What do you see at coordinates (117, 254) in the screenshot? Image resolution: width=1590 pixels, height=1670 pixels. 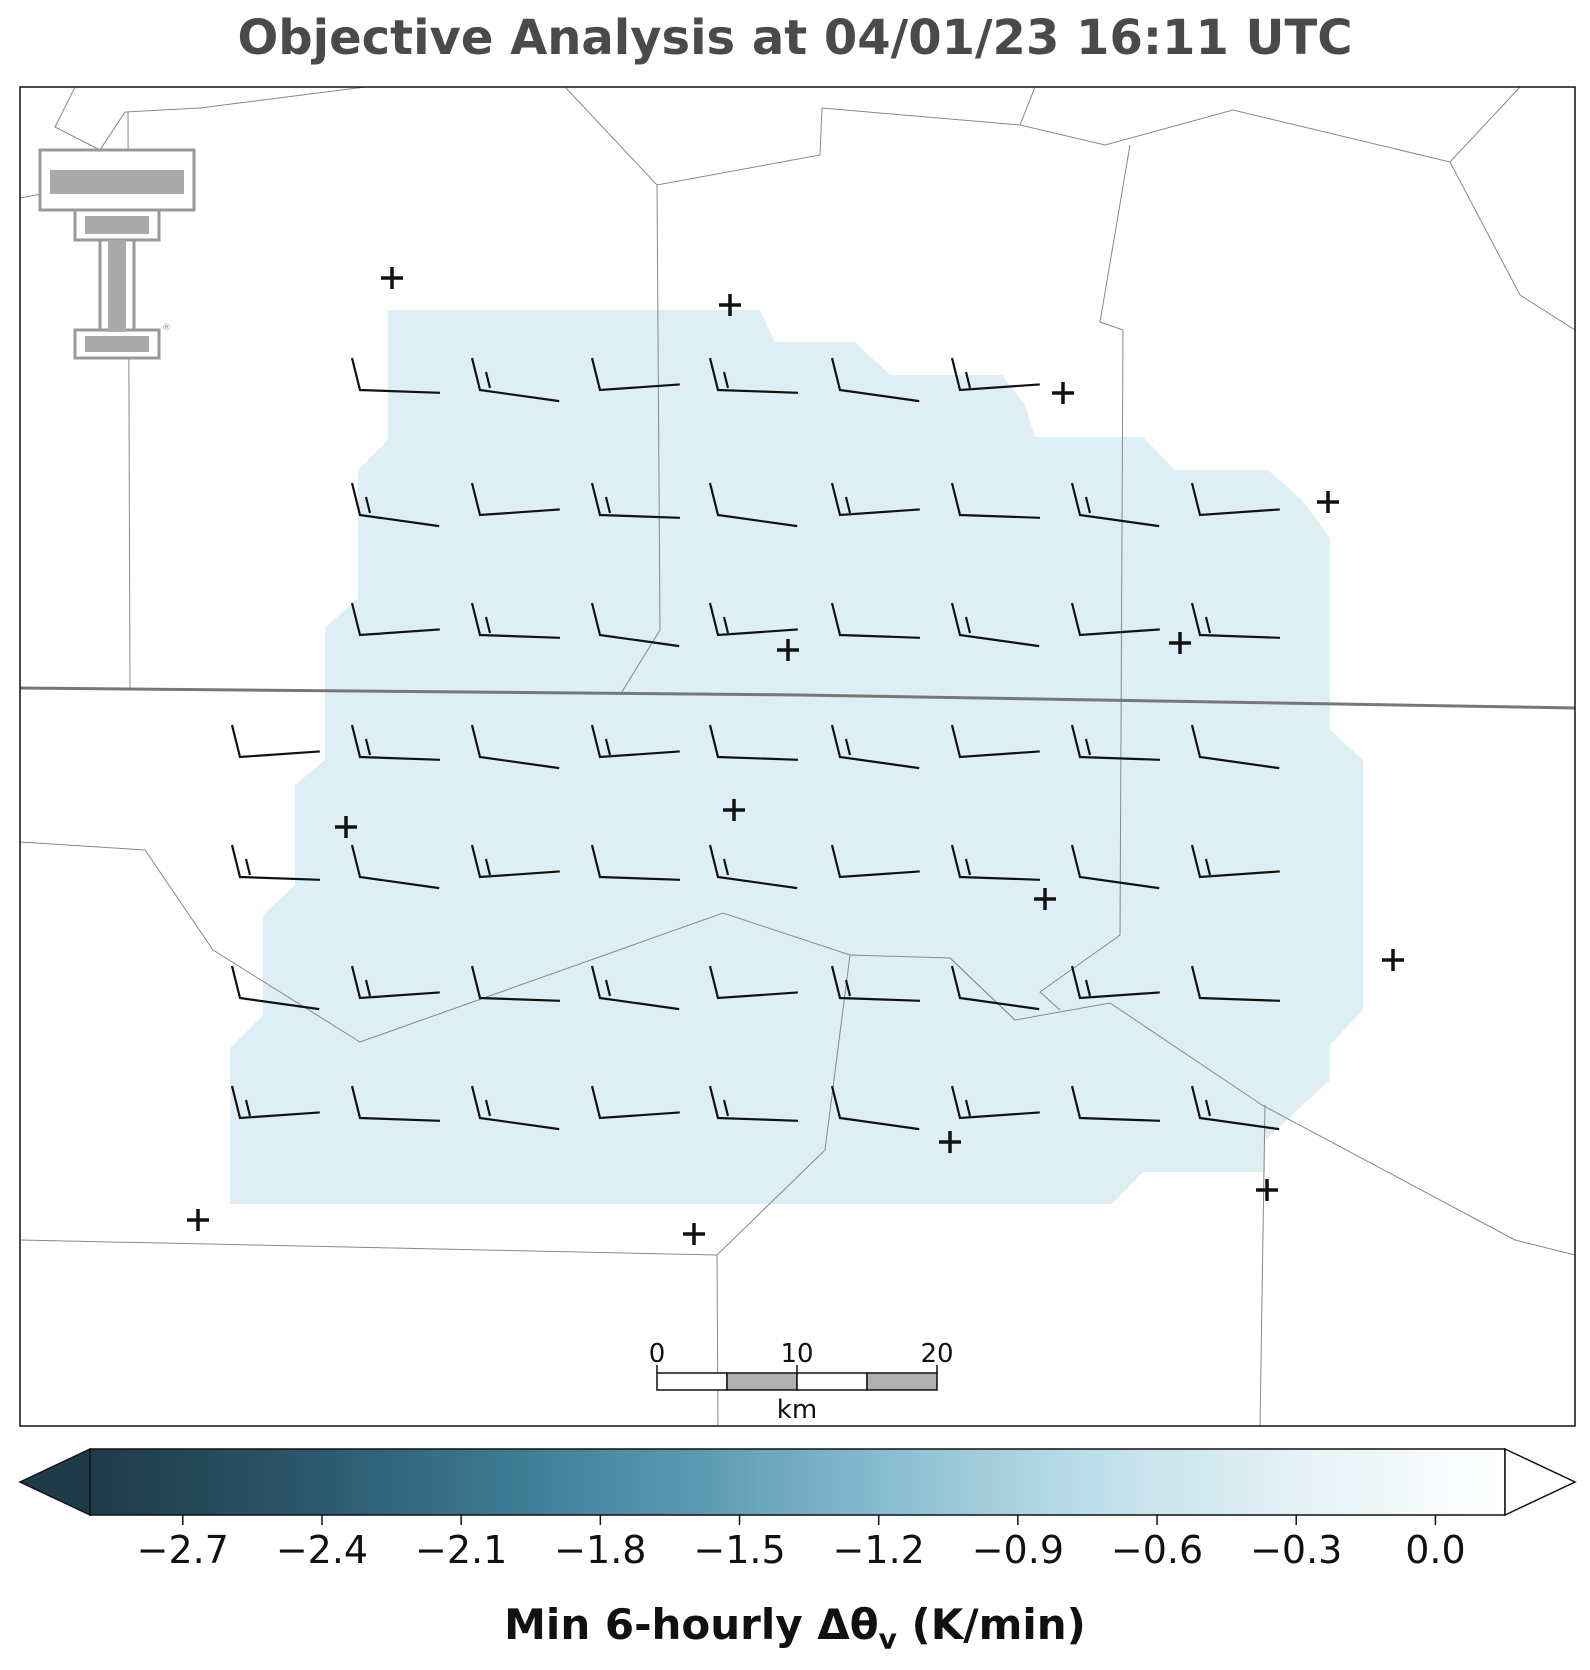 I see `texas-tech-logo: ®` at bounding box center [117, 254].